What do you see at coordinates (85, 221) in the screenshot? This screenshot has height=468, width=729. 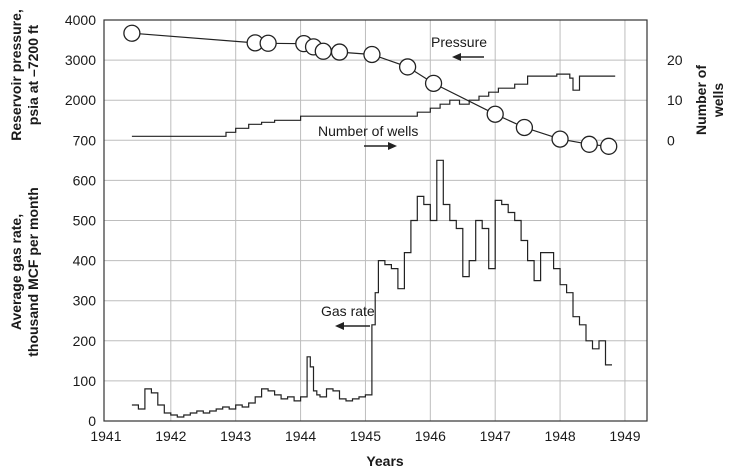 I see `left-tick-label: 500` at bounding box center [85, 221].